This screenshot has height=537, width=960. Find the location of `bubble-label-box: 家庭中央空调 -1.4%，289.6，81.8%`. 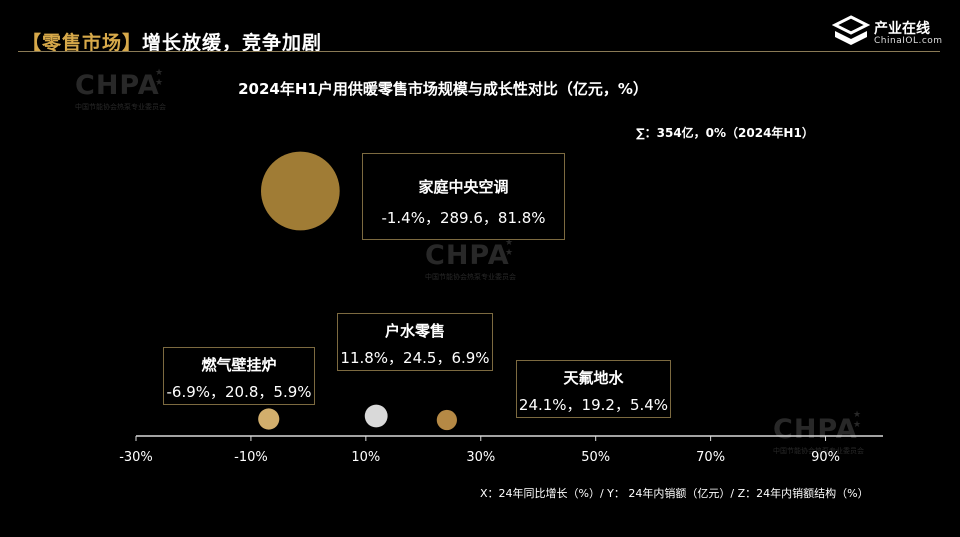

bubble-label-box: 家庭中央空调 -1.4%，289.6，81.8% is located at coordinates (463, 196).